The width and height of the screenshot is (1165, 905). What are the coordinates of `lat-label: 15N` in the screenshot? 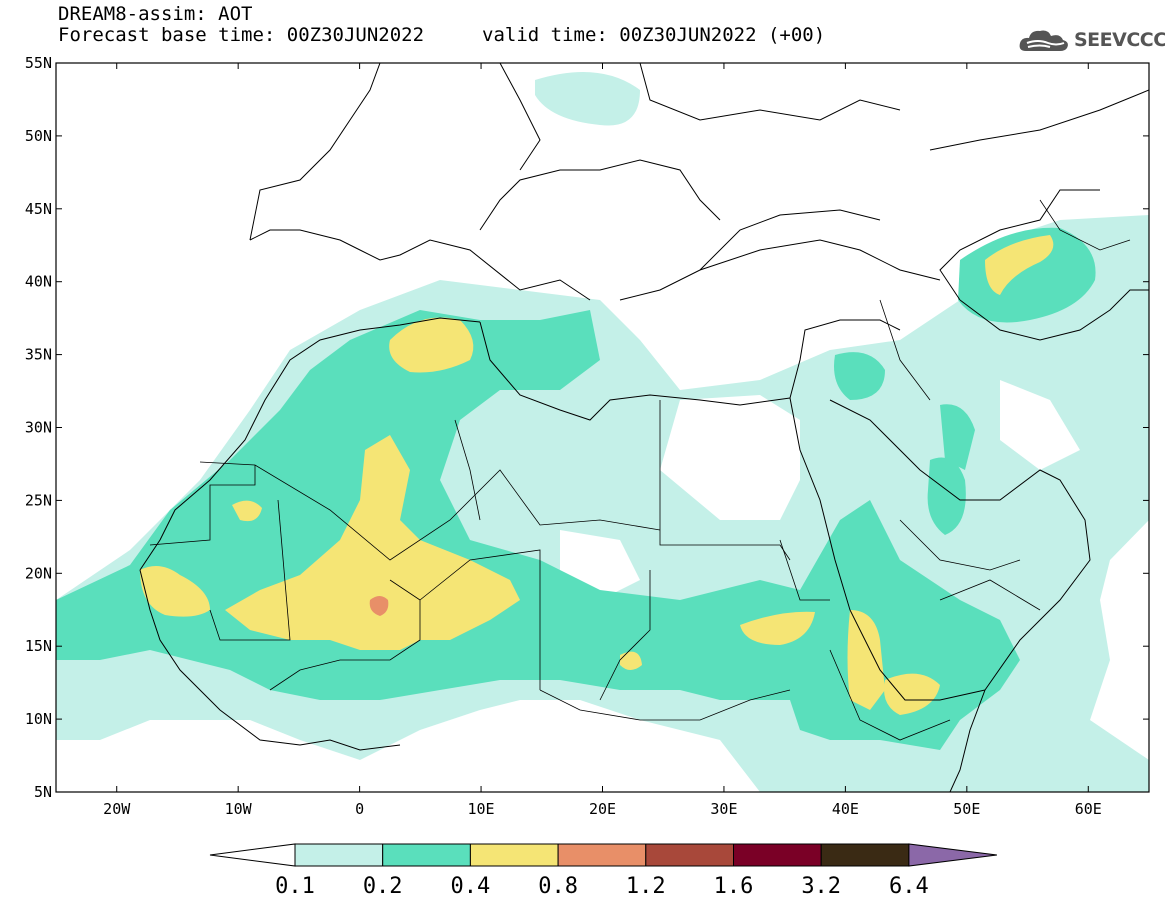 It's located at (38, 646).